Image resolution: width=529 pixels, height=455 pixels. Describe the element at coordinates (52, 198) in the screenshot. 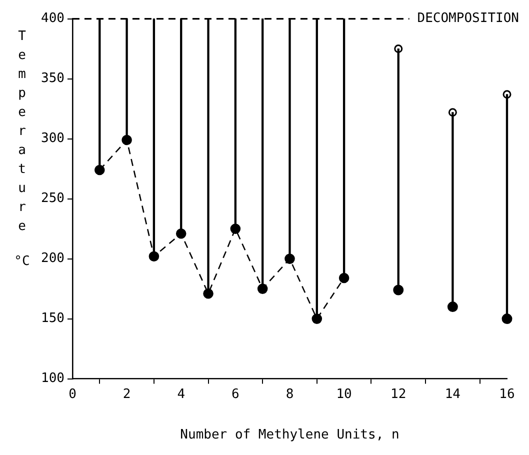

I see `y-tick-label: 250` at that location.